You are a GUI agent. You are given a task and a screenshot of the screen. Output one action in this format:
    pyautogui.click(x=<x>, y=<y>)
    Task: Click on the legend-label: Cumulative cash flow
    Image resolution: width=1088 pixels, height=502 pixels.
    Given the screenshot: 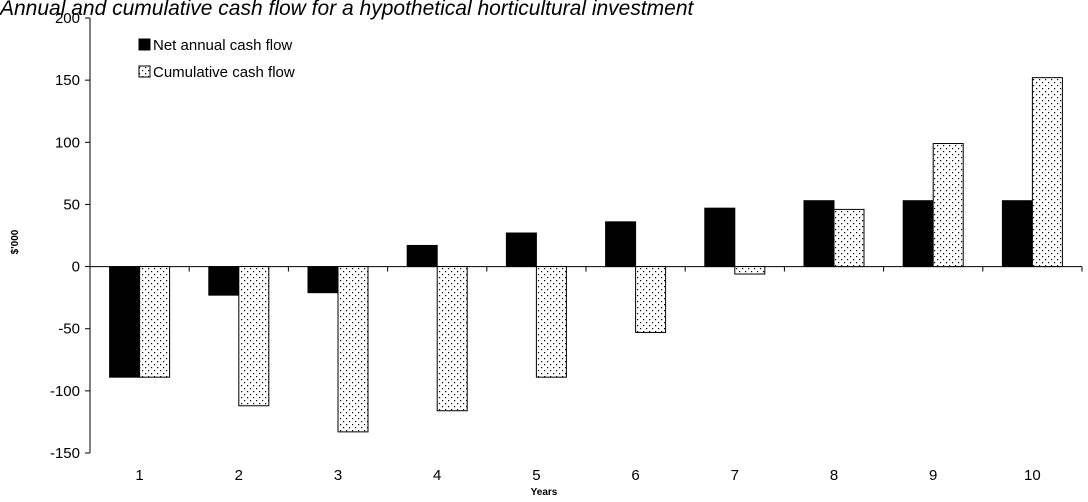 What is the action you would take?
    pyautogui.click(x=224, y=72)
    